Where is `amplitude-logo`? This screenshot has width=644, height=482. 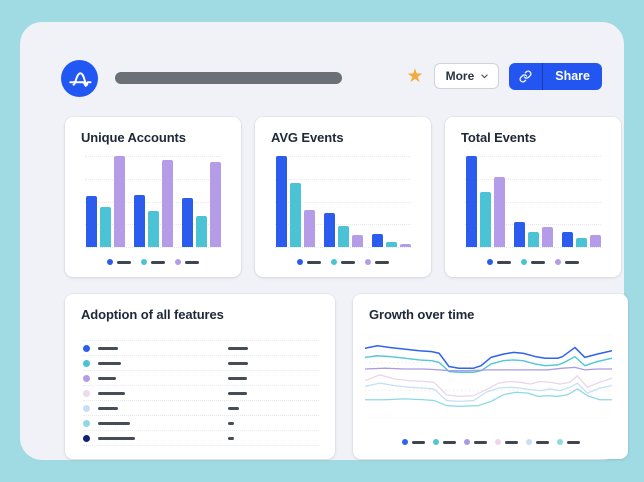 amplitude-logo is located at coordinates (79, 78).